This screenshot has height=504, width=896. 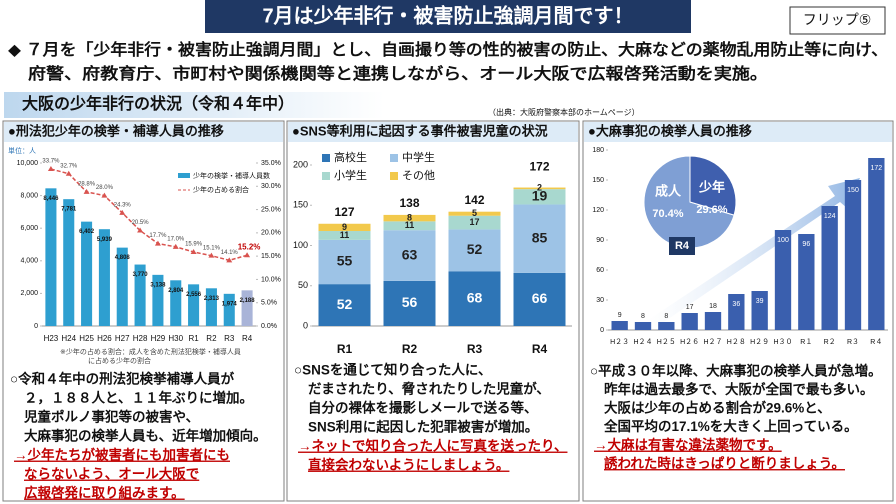 I want to click on page-title: 7月は少年非行・被害防止強調月間です！, so click(x=447, y=15).